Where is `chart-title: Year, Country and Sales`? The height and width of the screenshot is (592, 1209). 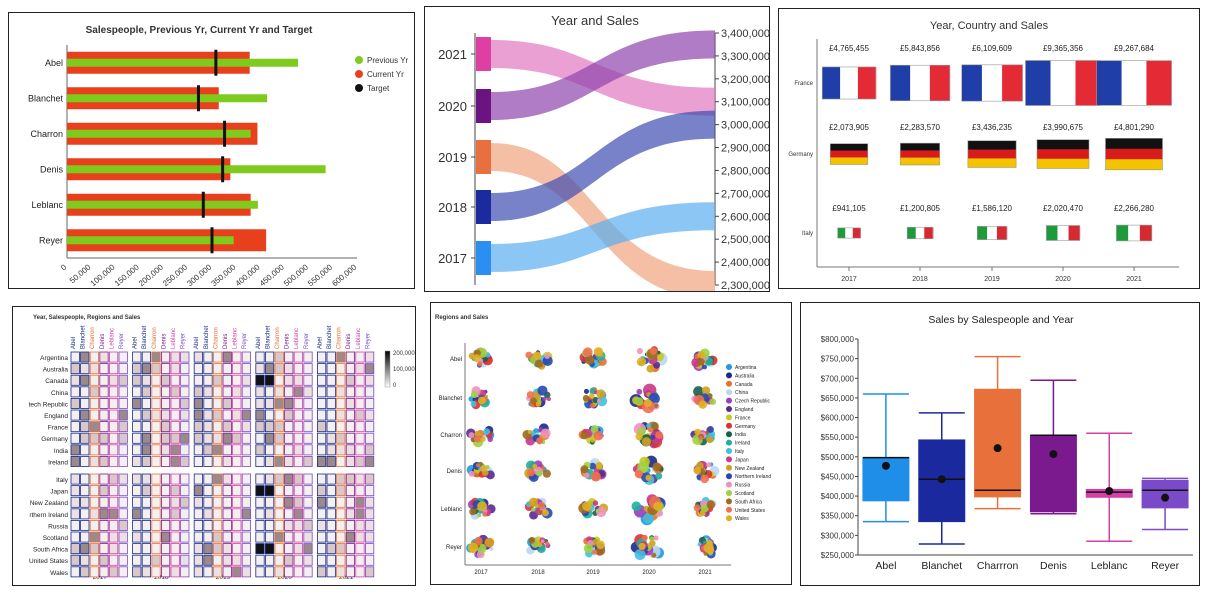 chart-title: Year, Country and Sales is located at coordinates (989, 26).